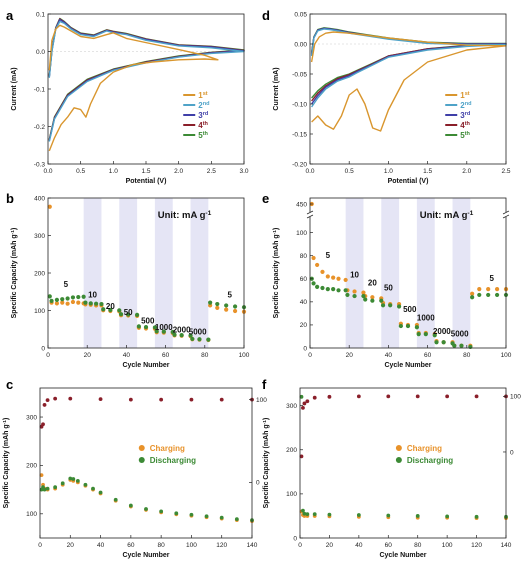  What do you see at coordinates (244, 355) in the screenshot?
I see `x-tick-label: 100` at bounding box center [244, 355].